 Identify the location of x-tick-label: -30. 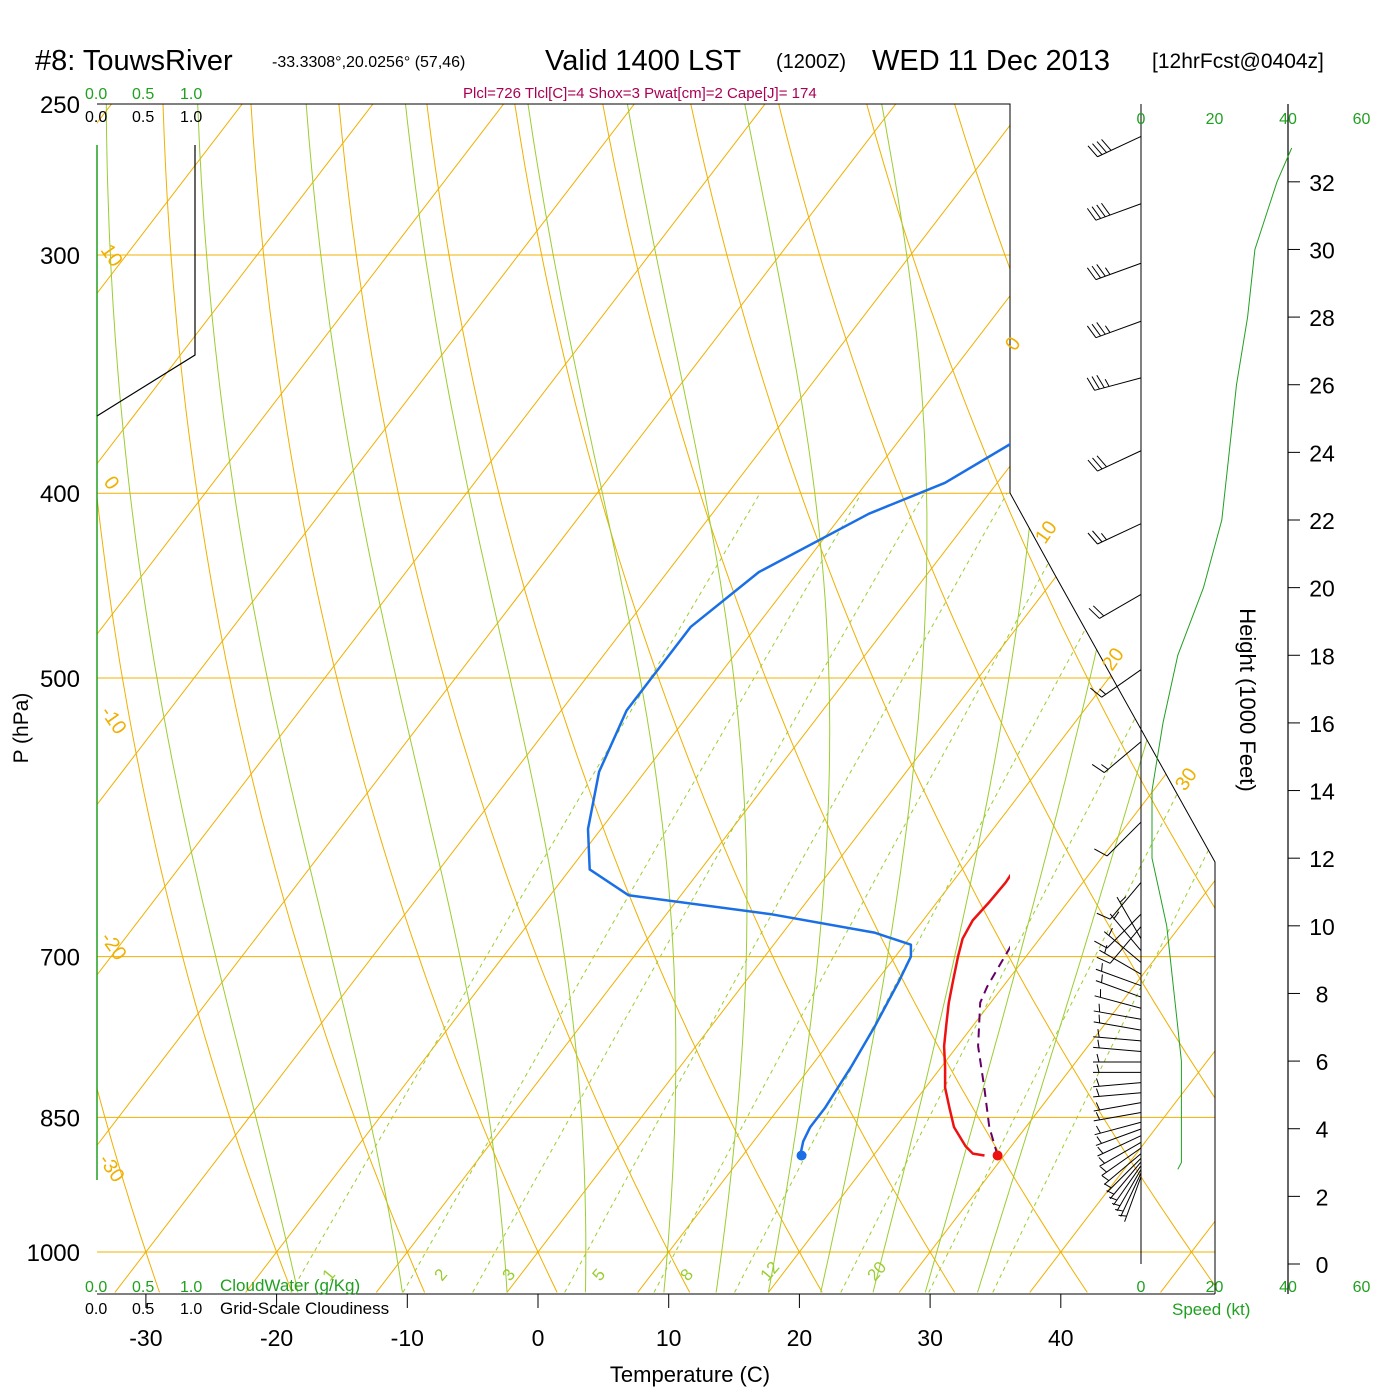
(145, 1338).